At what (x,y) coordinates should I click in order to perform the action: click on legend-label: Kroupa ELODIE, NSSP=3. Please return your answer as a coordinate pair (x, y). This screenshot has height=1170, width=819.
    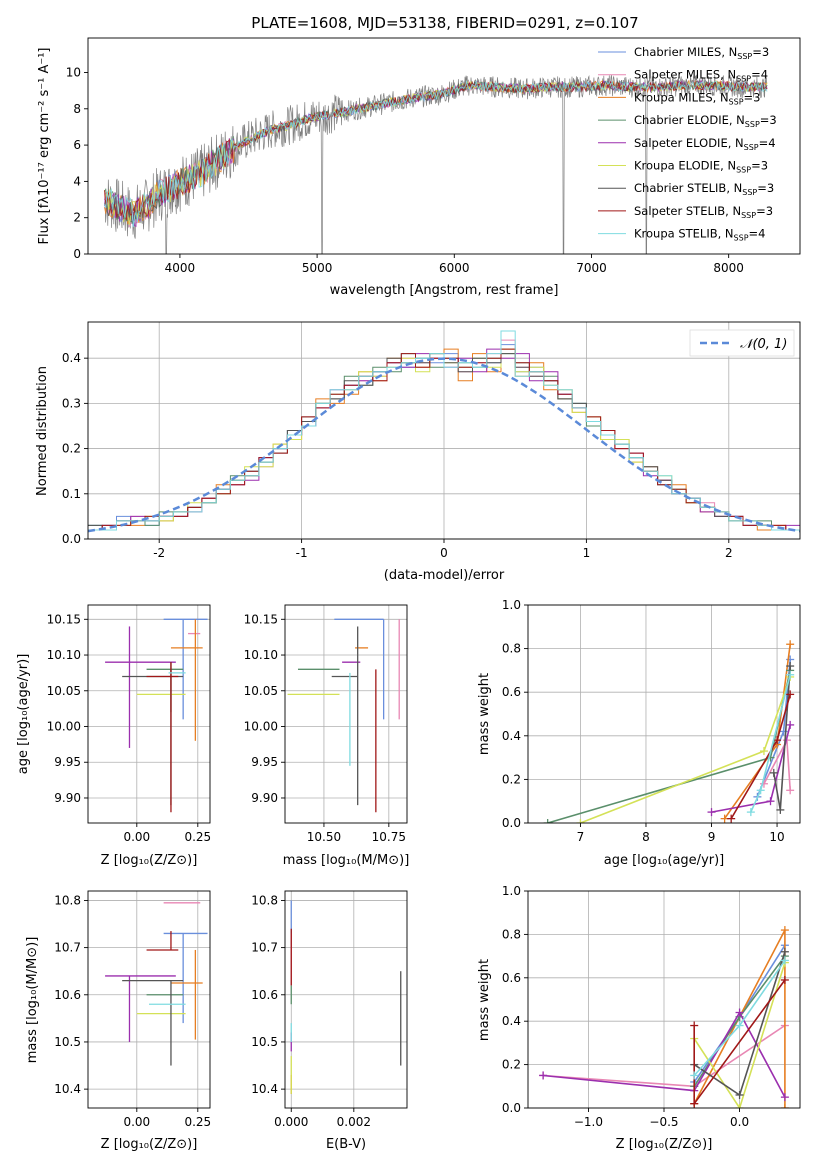
    Looking at the image, I should click on (701, 167).